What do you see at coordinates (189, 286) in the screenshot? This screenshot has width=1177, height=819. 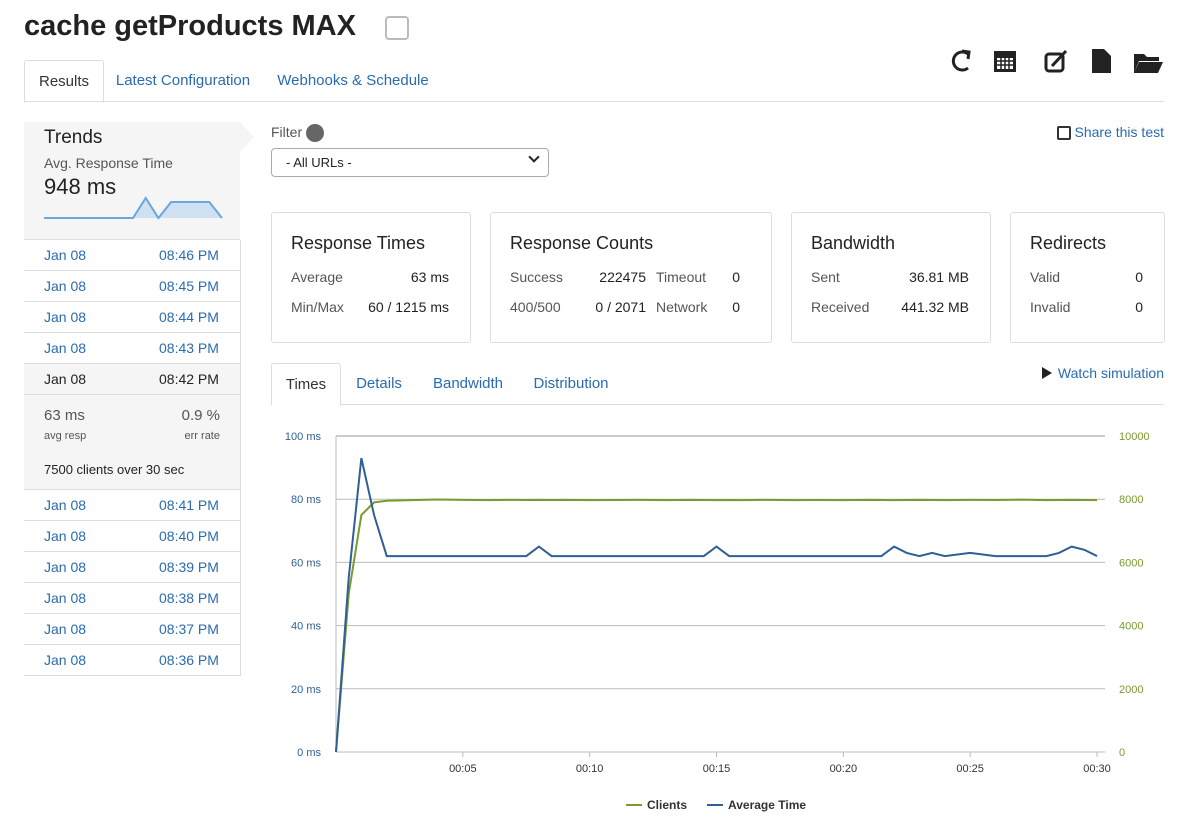 I see `run-time: 08:45 PM` at bounding box center [189, 286].